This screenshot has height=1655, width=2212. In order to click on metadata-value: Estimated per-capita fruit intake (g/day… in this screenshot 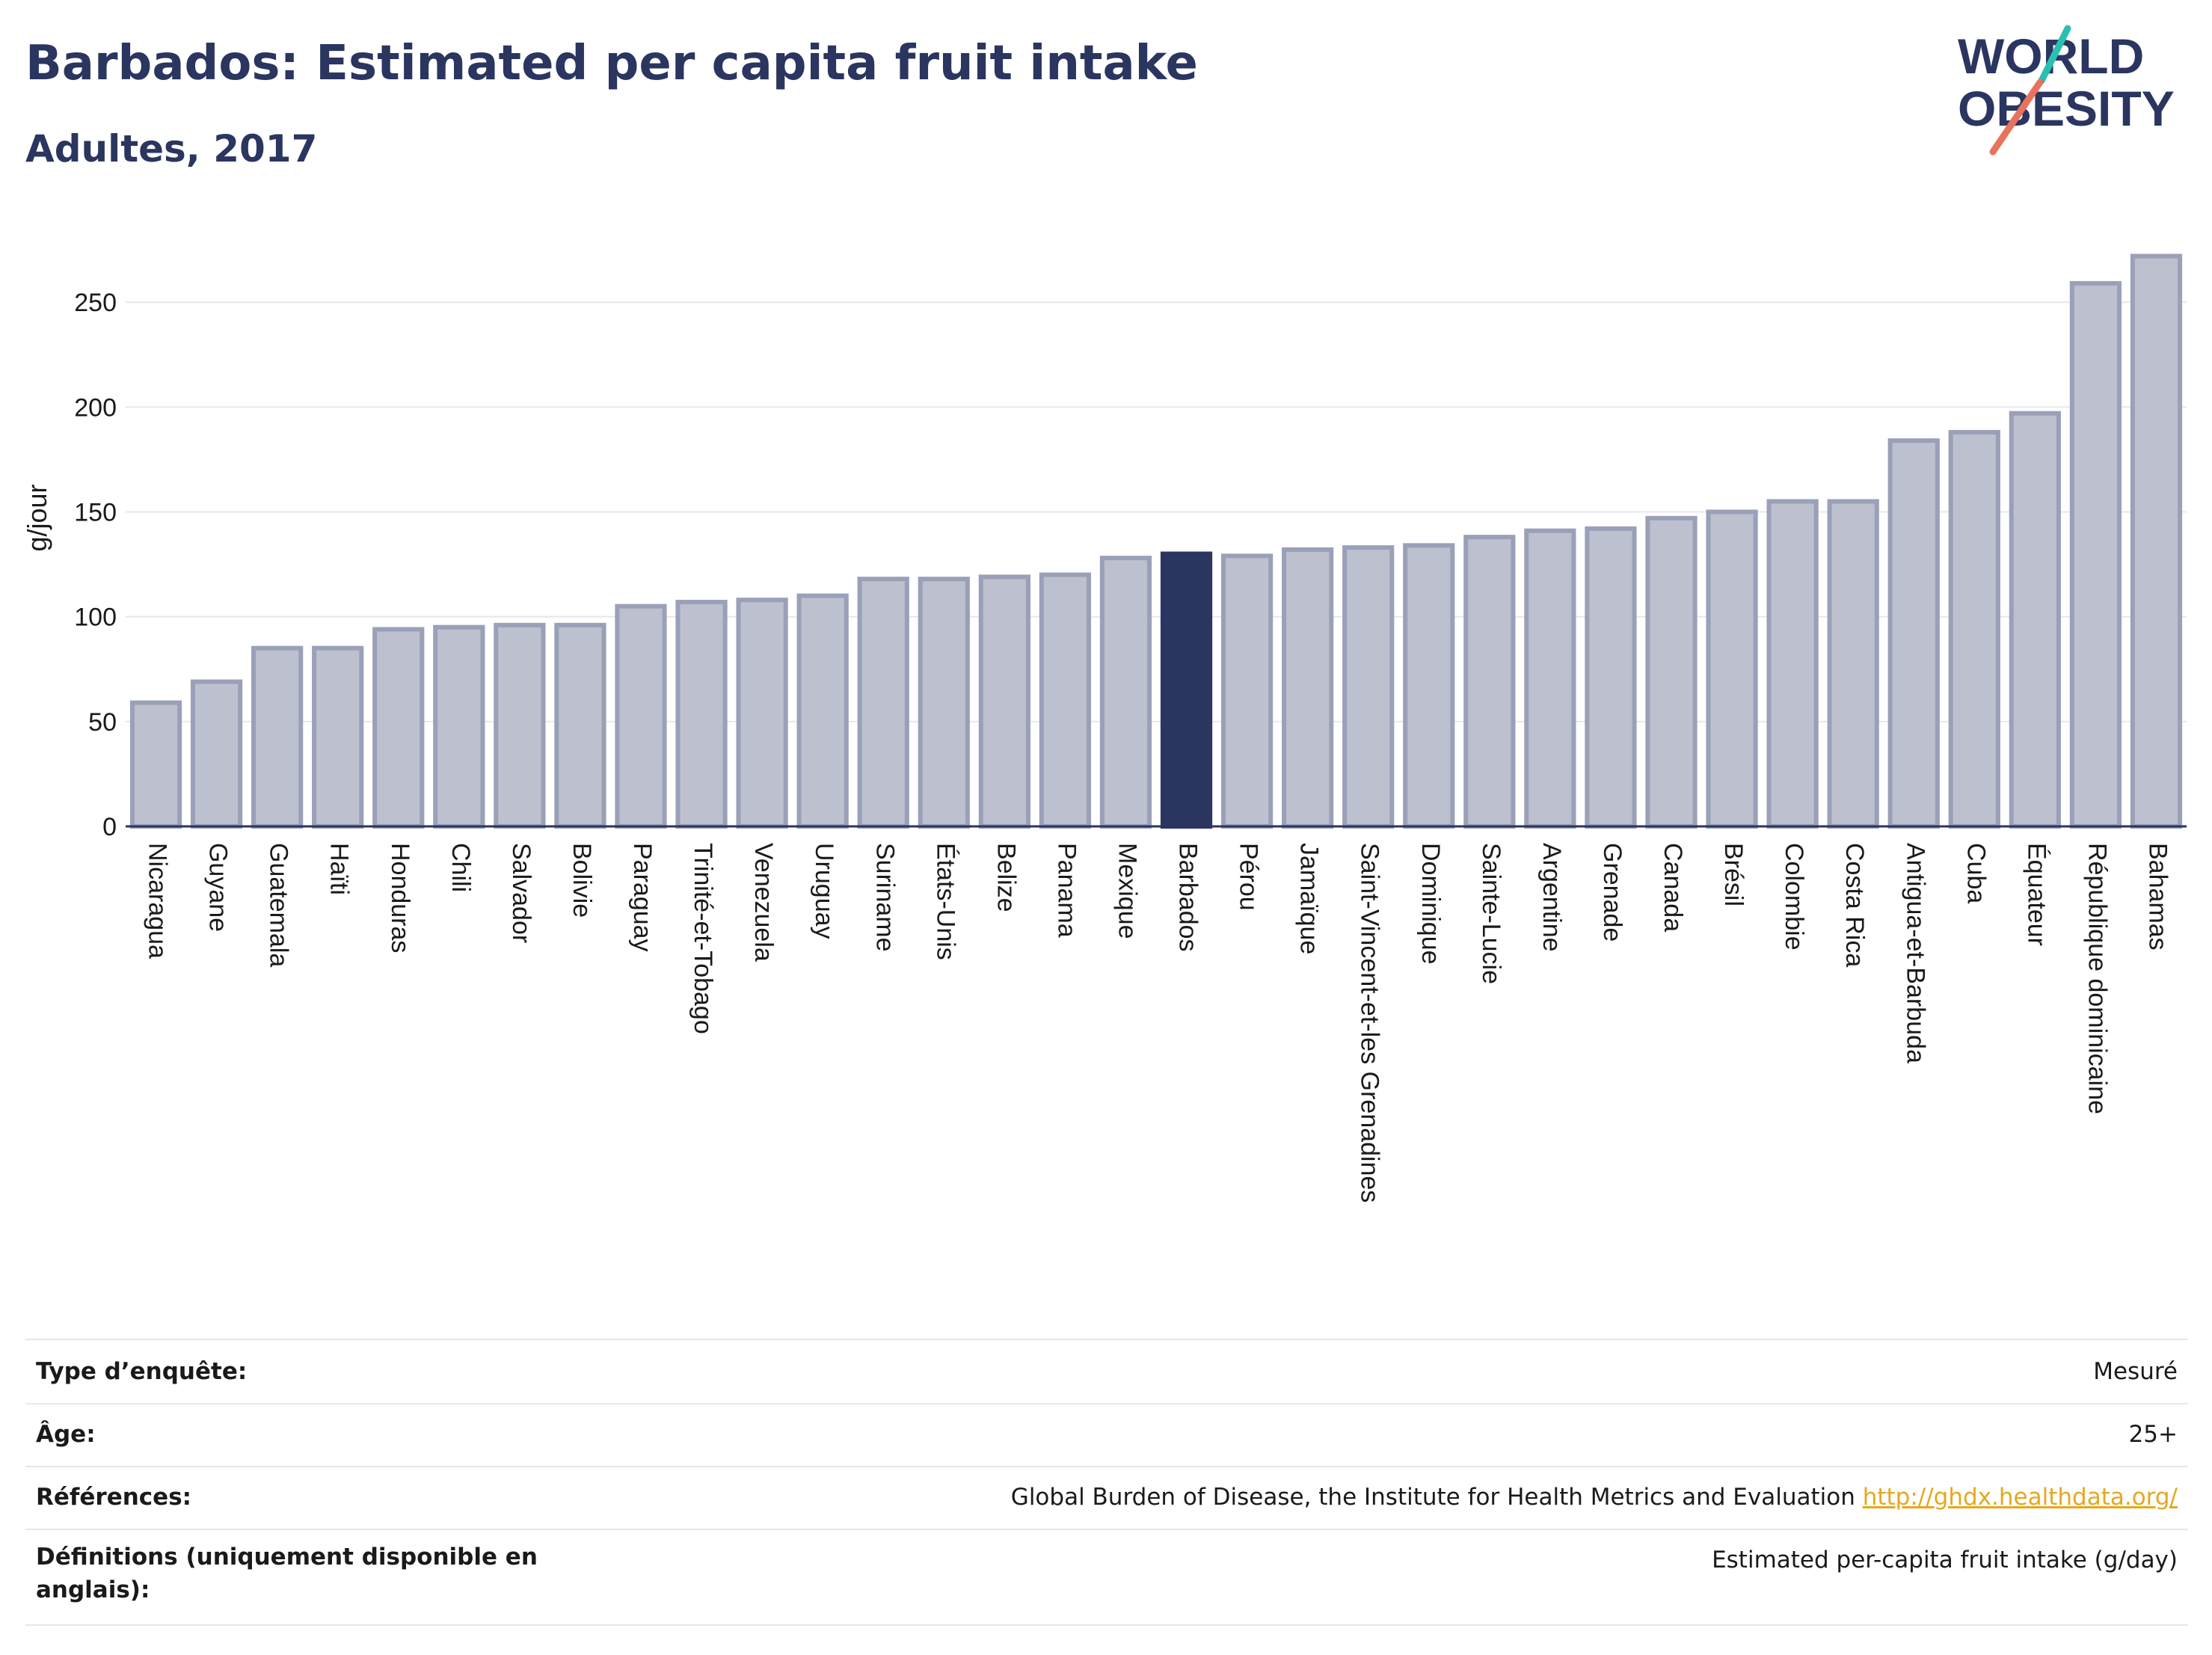, I will do `click(1945, 1560)`.